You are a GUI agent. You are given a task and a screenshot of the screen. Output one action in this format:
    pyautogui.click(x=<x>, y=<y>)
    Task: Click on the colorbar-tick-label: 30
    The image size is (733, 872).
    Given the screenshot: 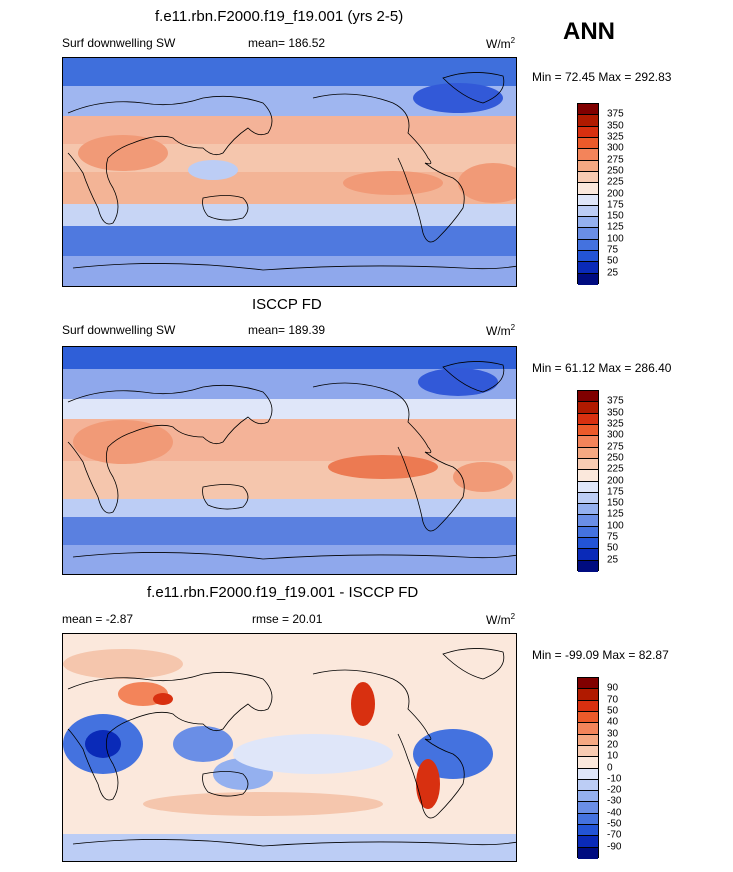 What is the action you would take?
    pyautogui.click(x=613, y=734)
    